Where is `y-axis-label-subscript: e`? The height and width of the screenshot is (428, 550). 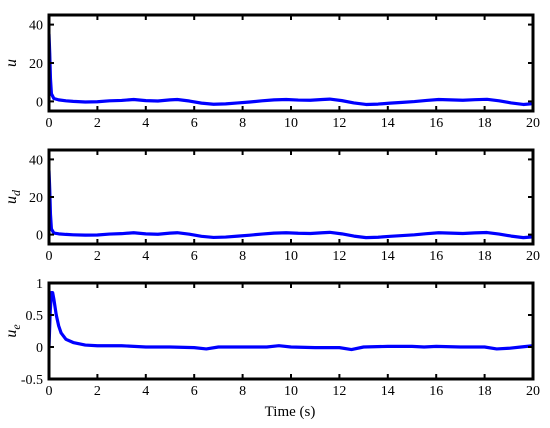 y-axis-label-subscript: e is located at coordinates (16, 327).